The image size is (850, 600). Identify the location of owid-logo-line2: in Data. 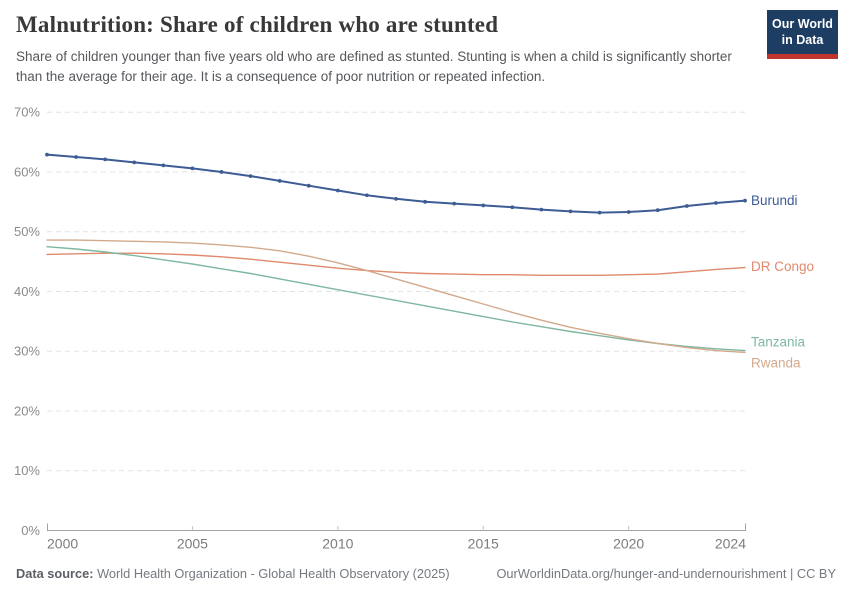
(802, 40).